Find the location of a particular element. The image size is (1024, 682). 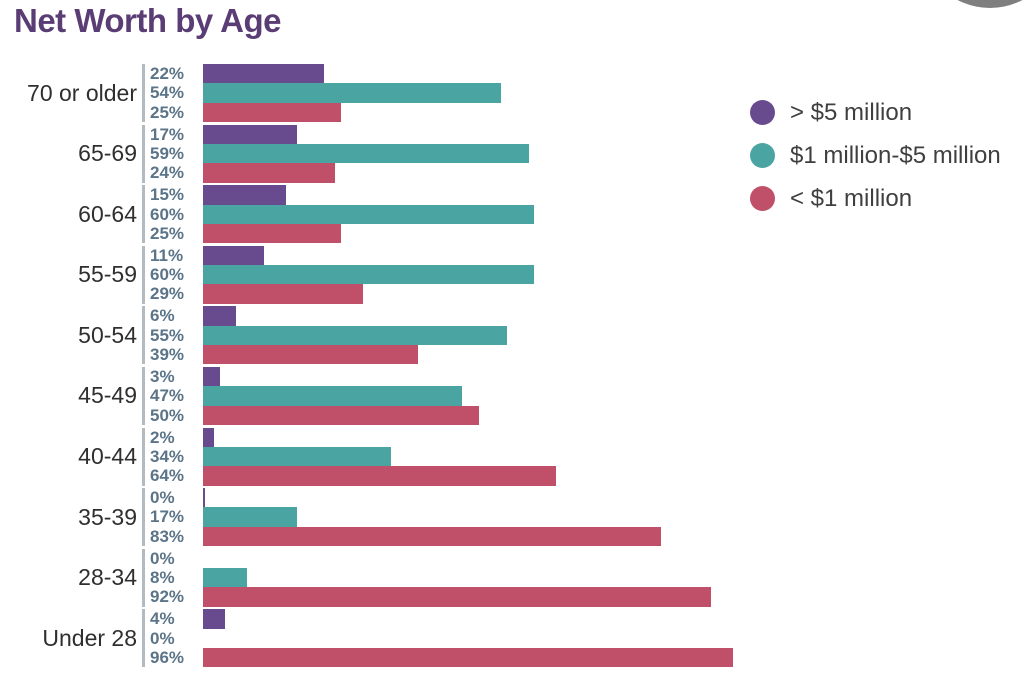

bar-row: 34% is located at coordinates (350, 456).